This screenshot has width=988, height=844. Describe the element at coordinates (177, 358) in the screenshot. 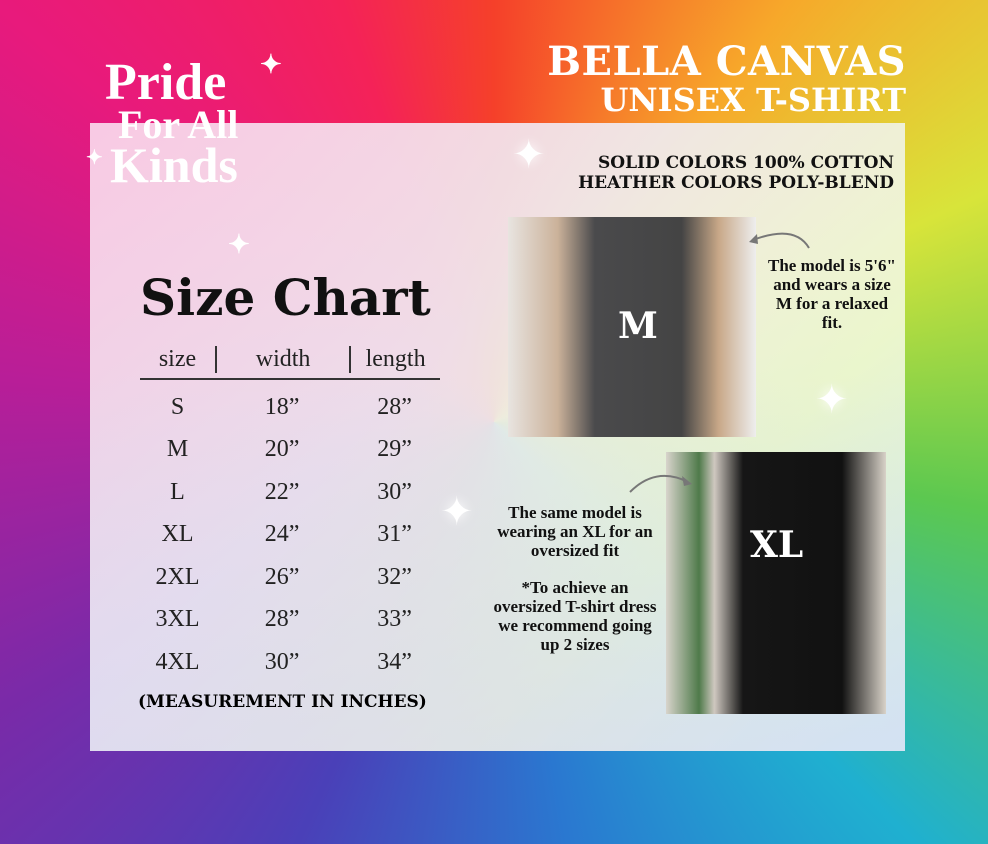

I see `header-size: size` at that location.